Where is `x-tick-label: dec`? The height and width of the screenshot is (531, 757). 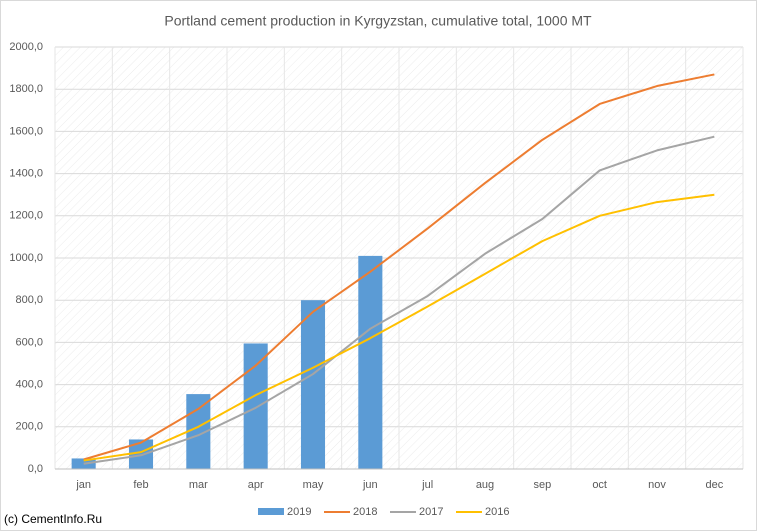 x-tick-label: dec is located at coordinates (714, 485).